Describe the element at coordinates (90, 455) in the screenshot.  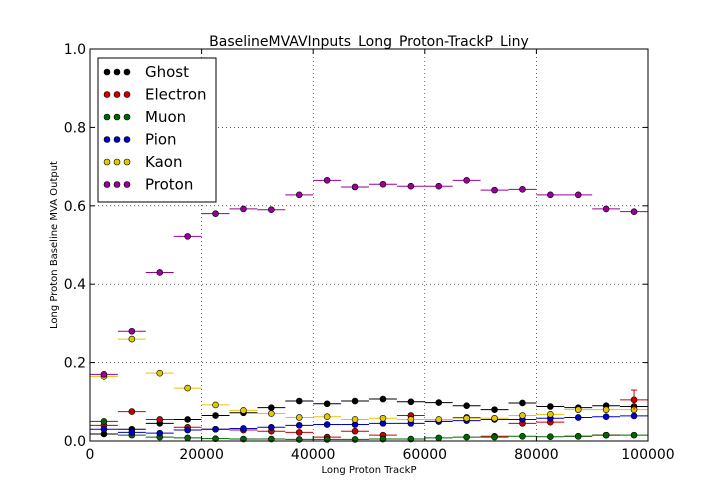
I see `x-tick-label: 0` at that location.